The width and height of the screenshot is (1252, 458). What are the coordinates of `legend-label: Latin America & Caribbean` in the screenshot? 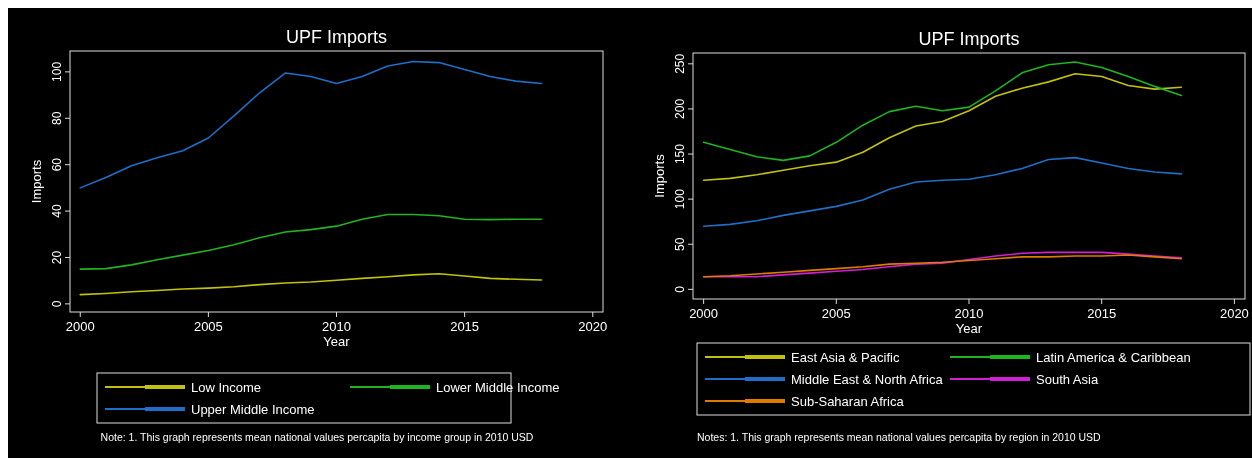 It's located at (1113, 357).